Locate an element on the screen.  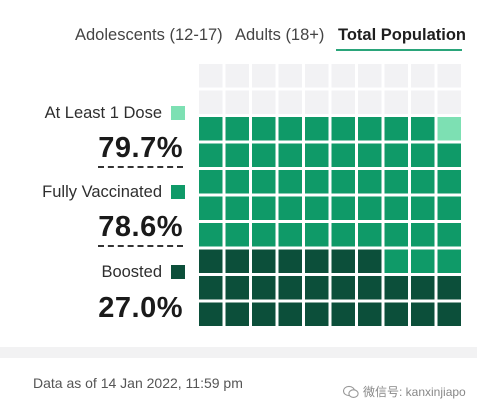
stat-value-one-dose: 79.7% is located at coordinates (140, 149).